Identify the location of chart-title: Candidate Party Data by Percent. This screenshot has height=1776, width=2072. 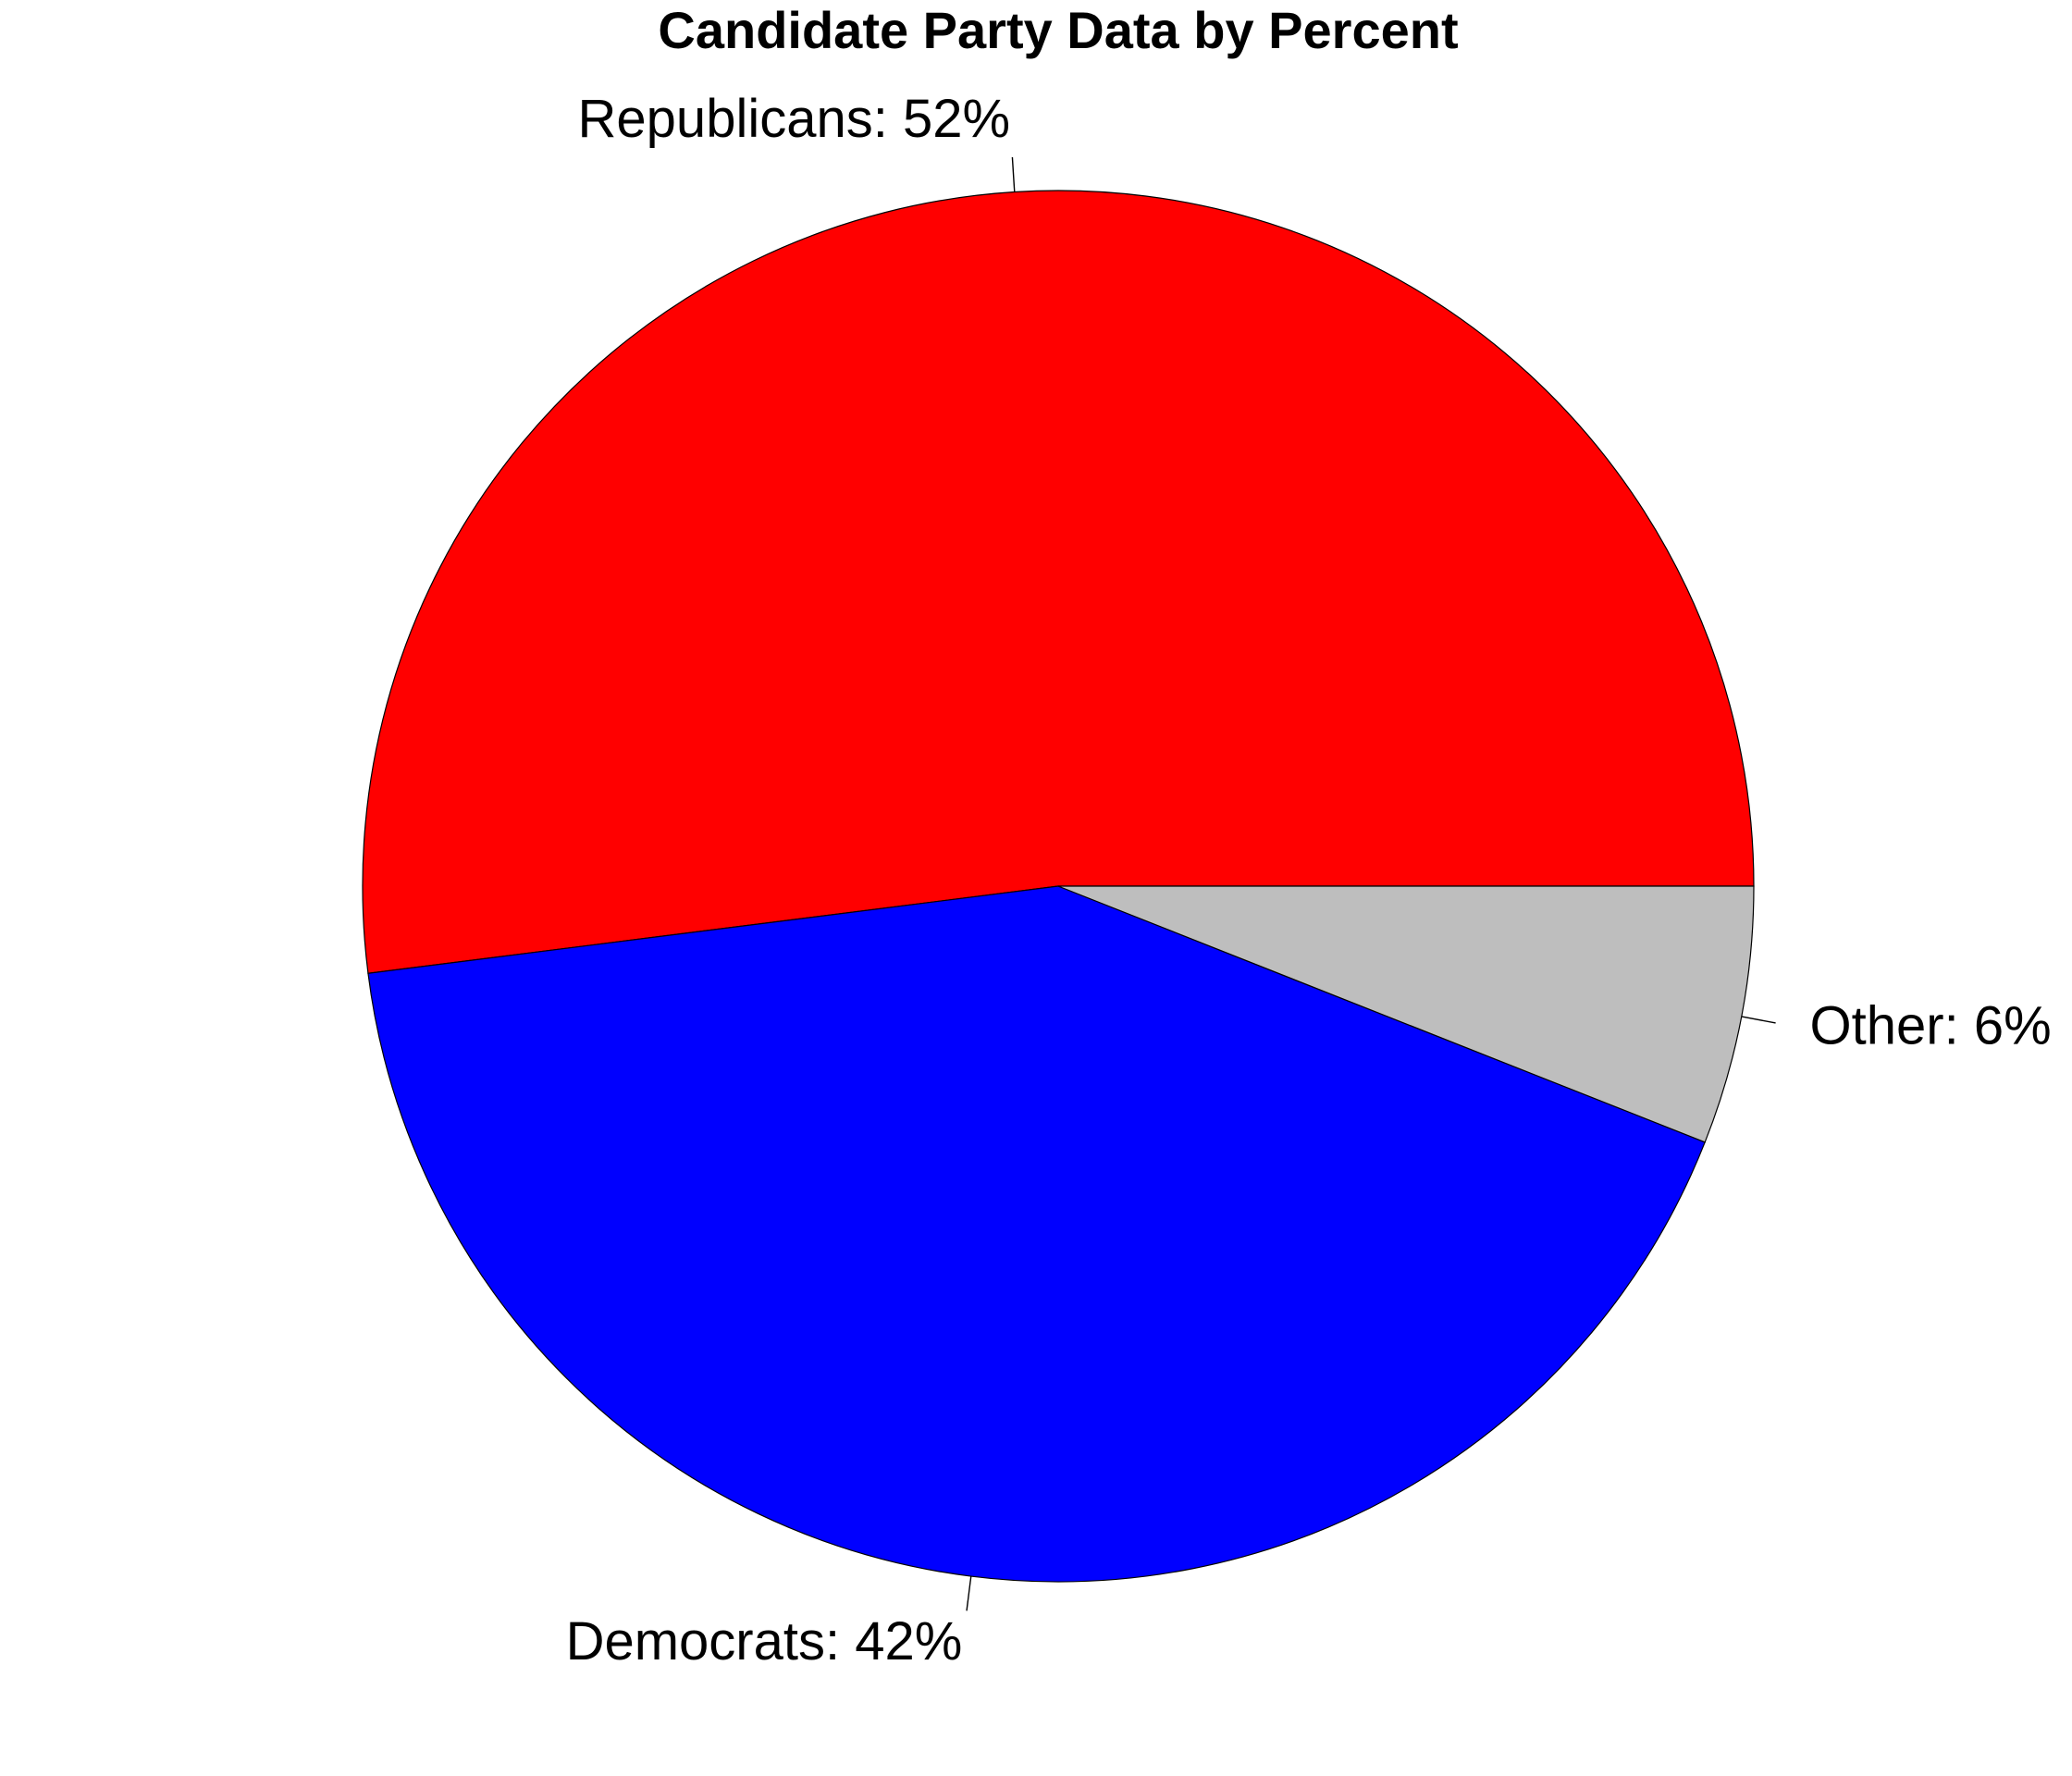
(1058, 30).